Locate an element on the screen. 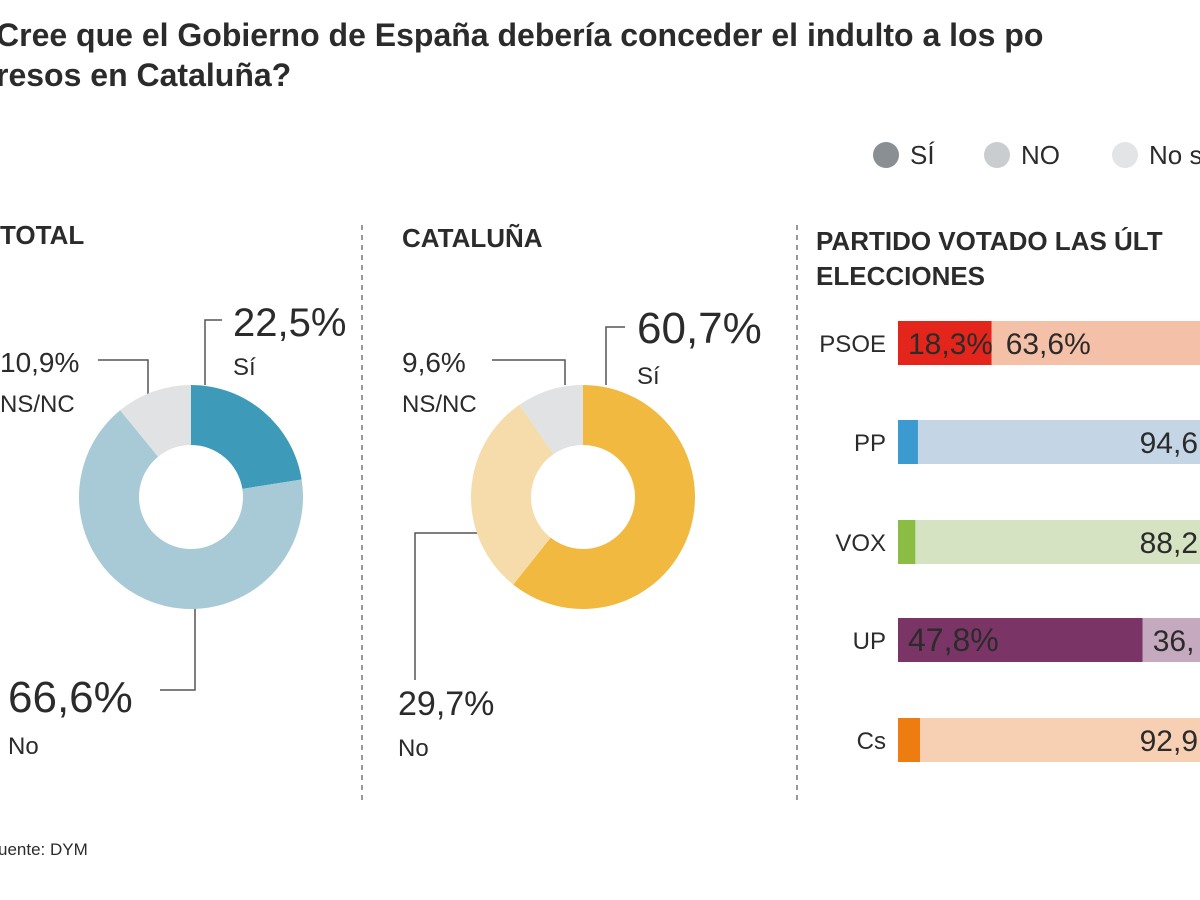 The image size is (1200, 900). slice-value-label: 9,6% is located at coordinates (434, 362).